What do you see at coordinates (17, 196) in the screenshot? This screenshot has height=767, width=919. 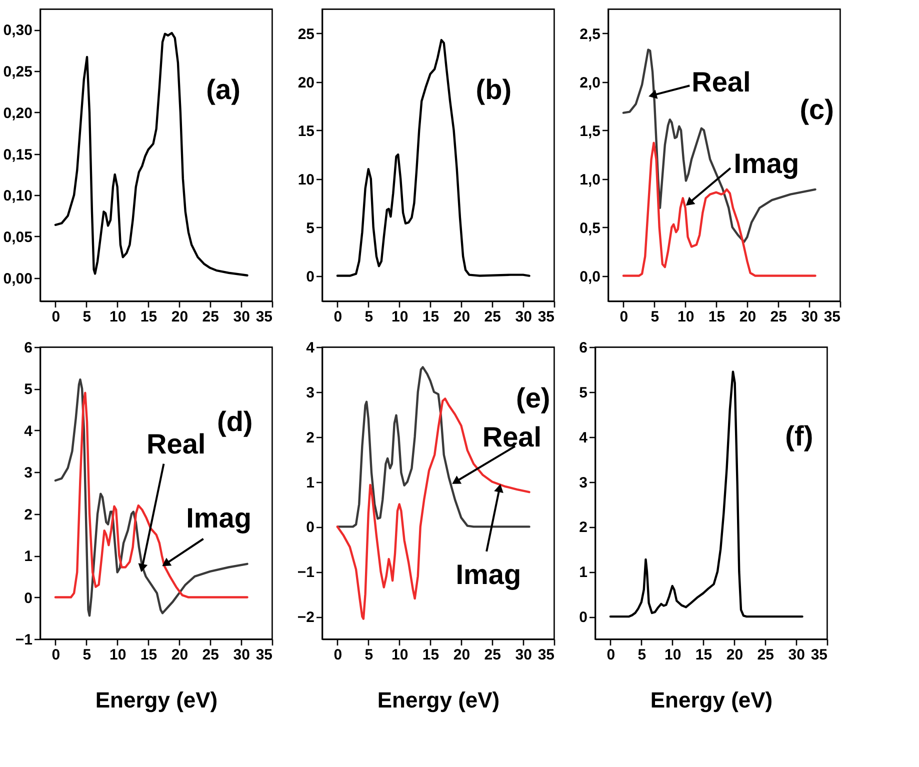 I see `y-tick-label: 0,10` at bounding box center [17, 196].